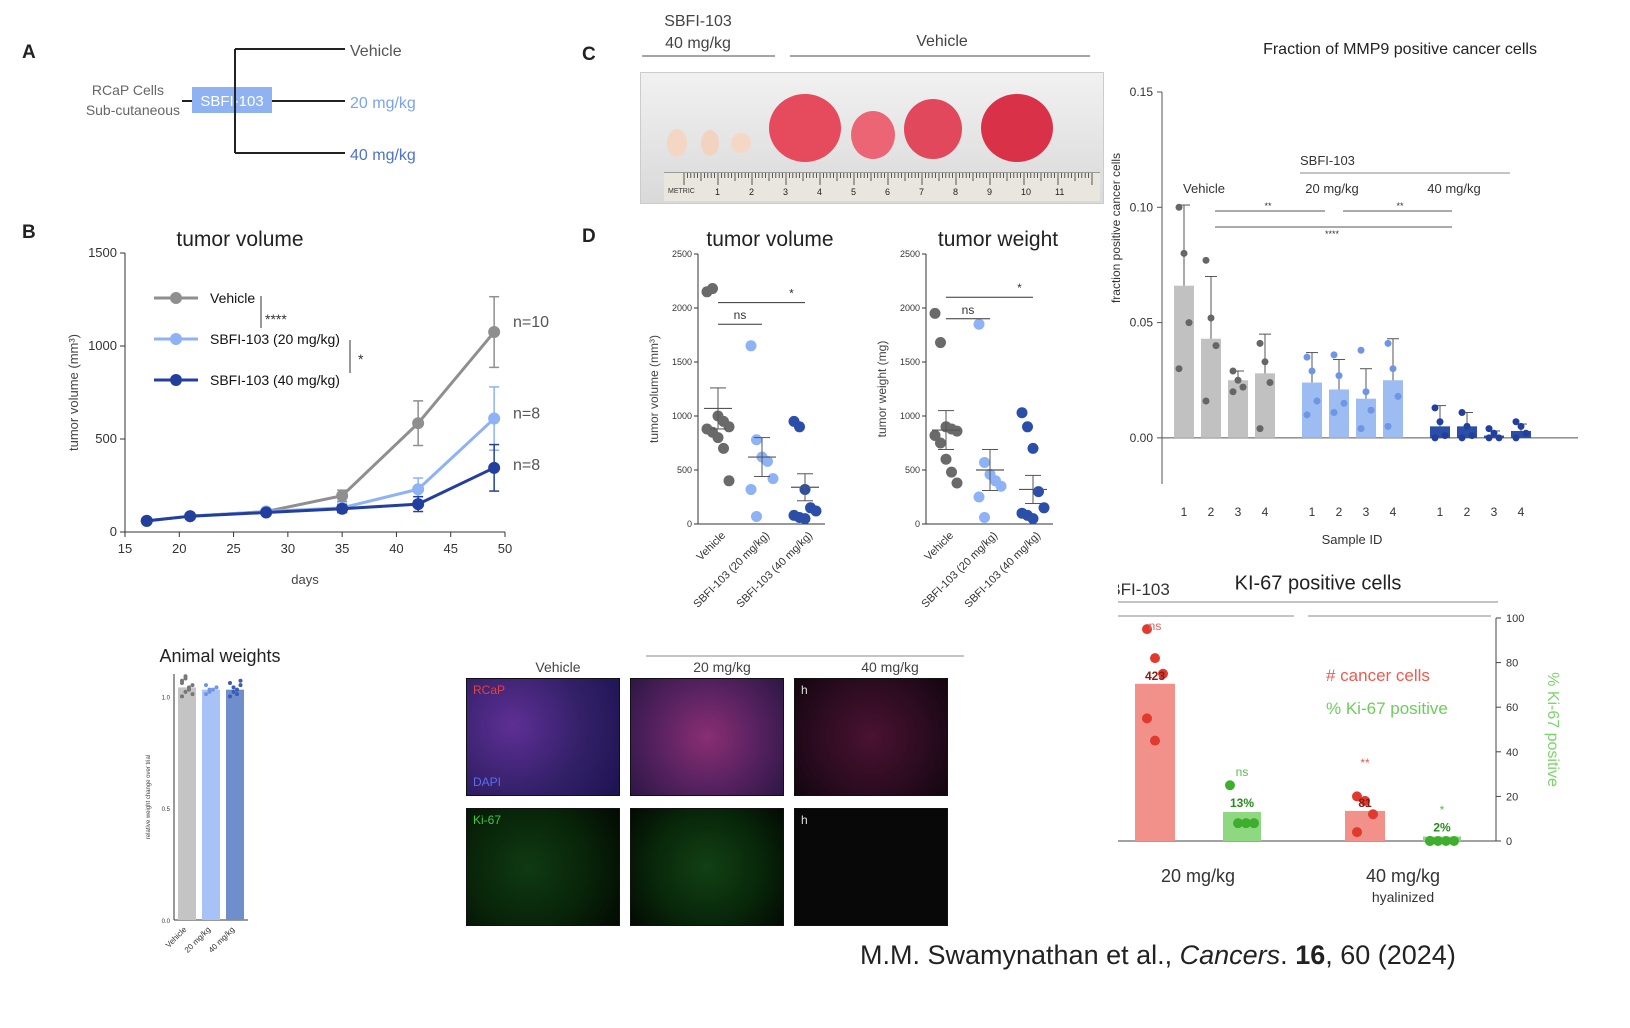  I want to click on mmp9-x-tick-label: 2, so click(1211, 512).